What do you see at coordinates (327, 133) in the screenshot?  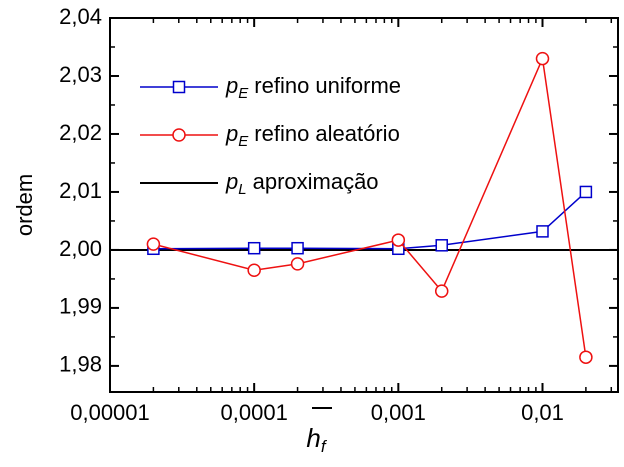 I see `legend-label: refino aleatório` at bounding box center [327, 133].